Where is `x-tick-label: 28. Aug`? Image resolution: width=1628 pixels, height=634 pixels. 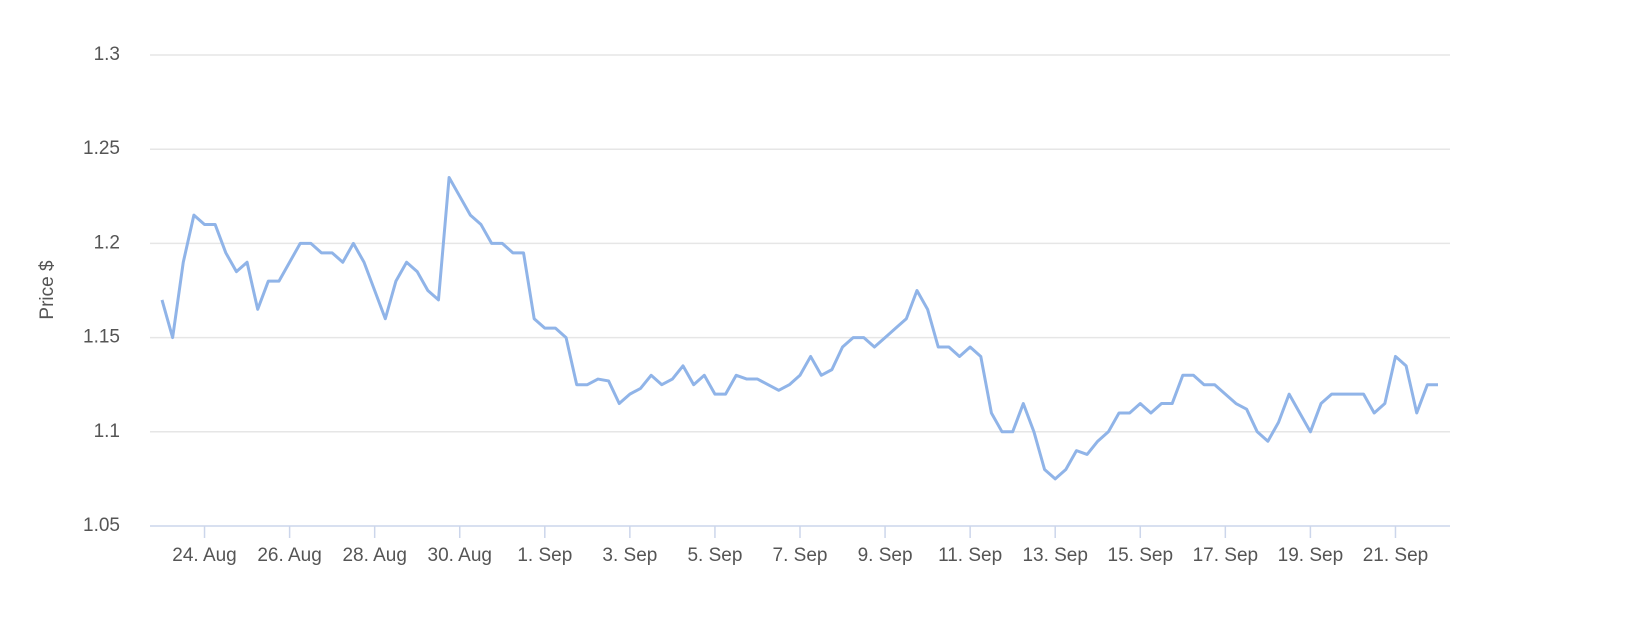 x-tick-label: 28. Aug is located at coordinates (374, 555).